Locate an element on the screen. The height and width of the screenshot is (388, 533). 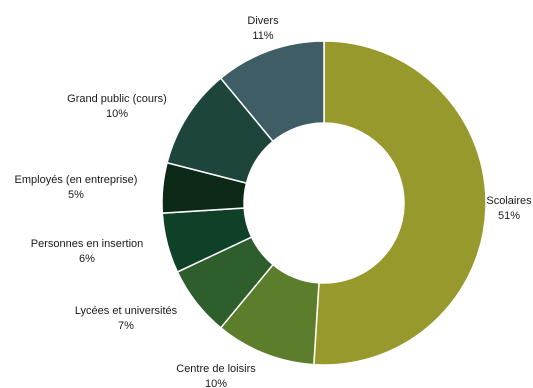
slice-label-name: Grand public (cours) is located at coordinates (117, 99).